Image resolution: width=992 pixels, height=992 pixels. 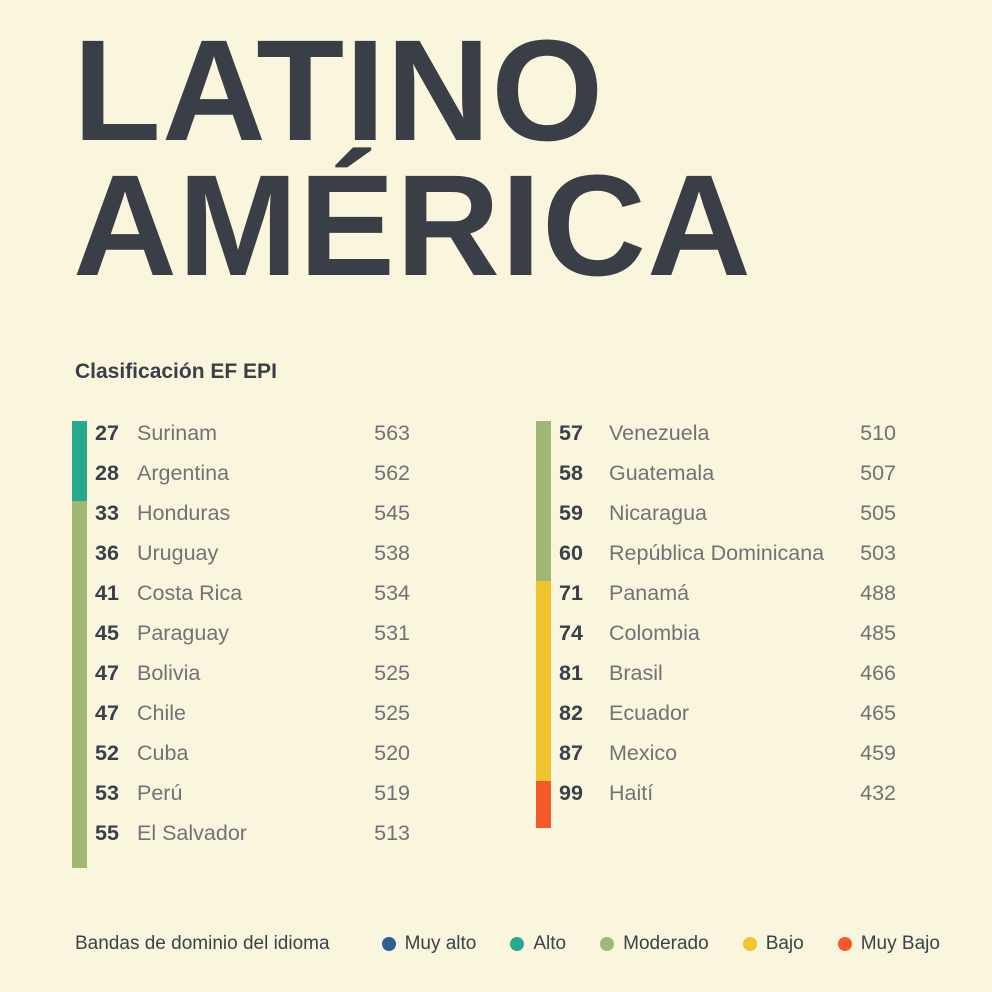 What do you see at coordinates (252, 513) in the screenshot?
I see `ranking-row: 33 Honduras 545` at bounding box center [252, 513].